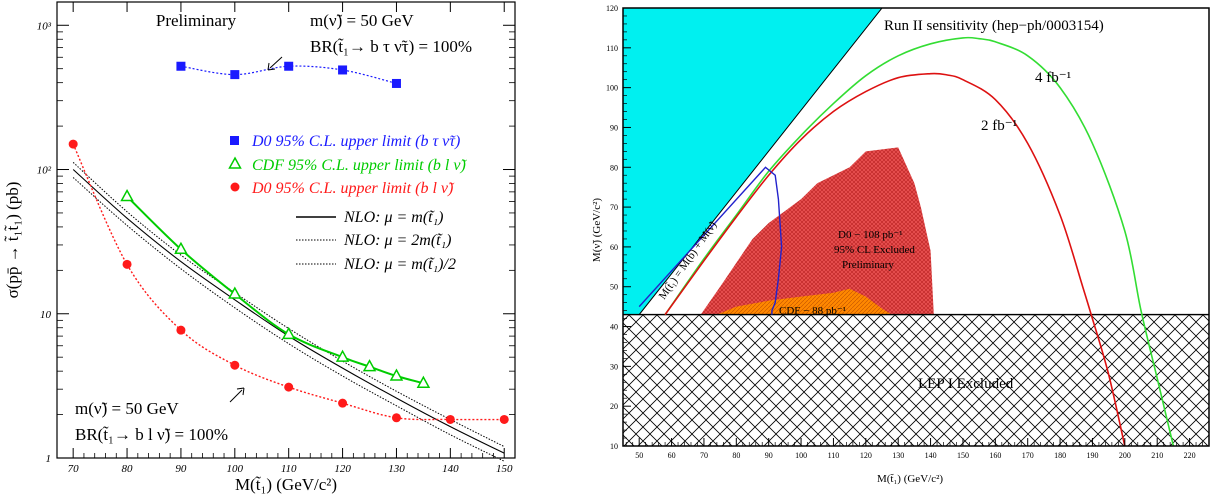 The image size is (1216, 498). I want to click on x-tick-label: 180, so click(1060, 455).